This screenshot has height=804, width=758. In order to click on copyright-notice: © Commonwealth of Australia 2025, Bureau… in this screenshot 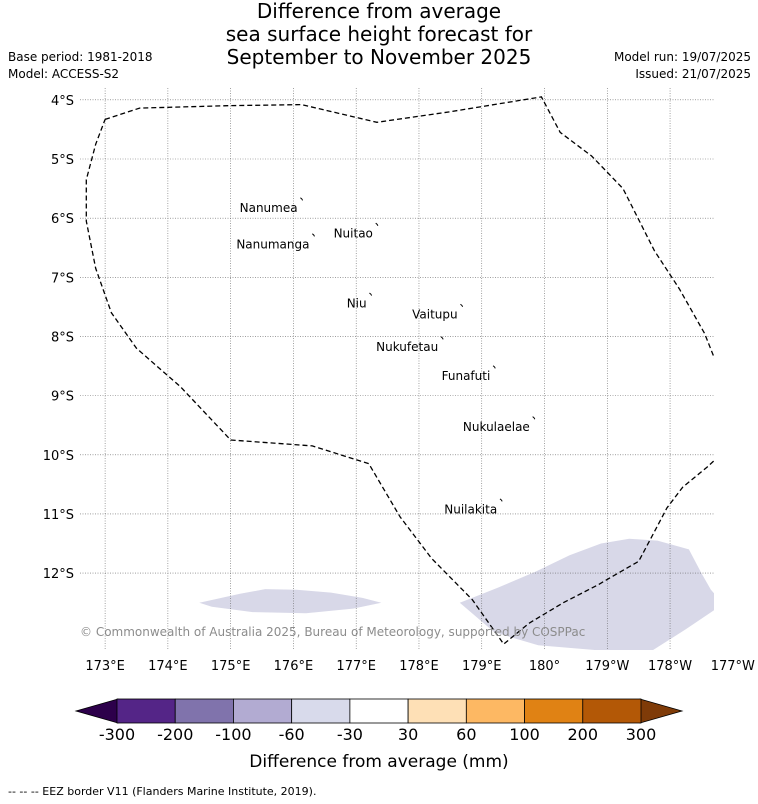, I will do `click(332, 632)`.